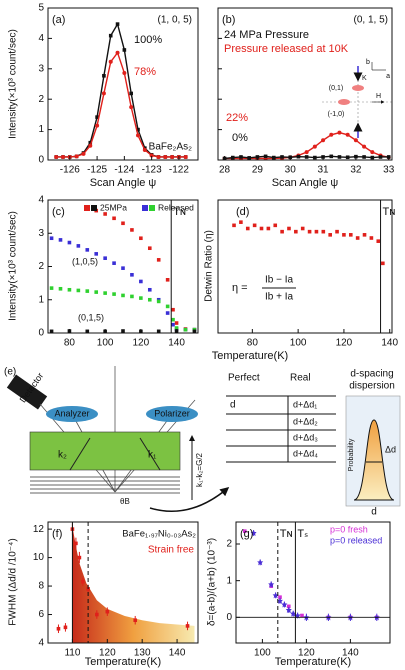 Image resolution: width=405 pixels, height=670 pixels. Describe the element at coordinates (179, 170) in the screenshot. I see `x-tick-label: -122` at that location.